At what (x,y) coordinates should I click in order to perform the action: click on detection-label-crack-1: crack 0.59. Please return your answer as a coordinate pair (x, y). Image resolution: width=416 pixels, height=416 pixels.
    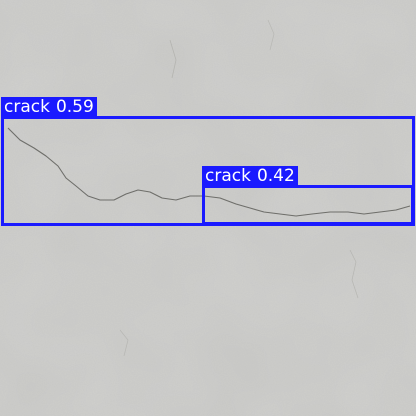
    Looking at the image, I should click on (49, 107).